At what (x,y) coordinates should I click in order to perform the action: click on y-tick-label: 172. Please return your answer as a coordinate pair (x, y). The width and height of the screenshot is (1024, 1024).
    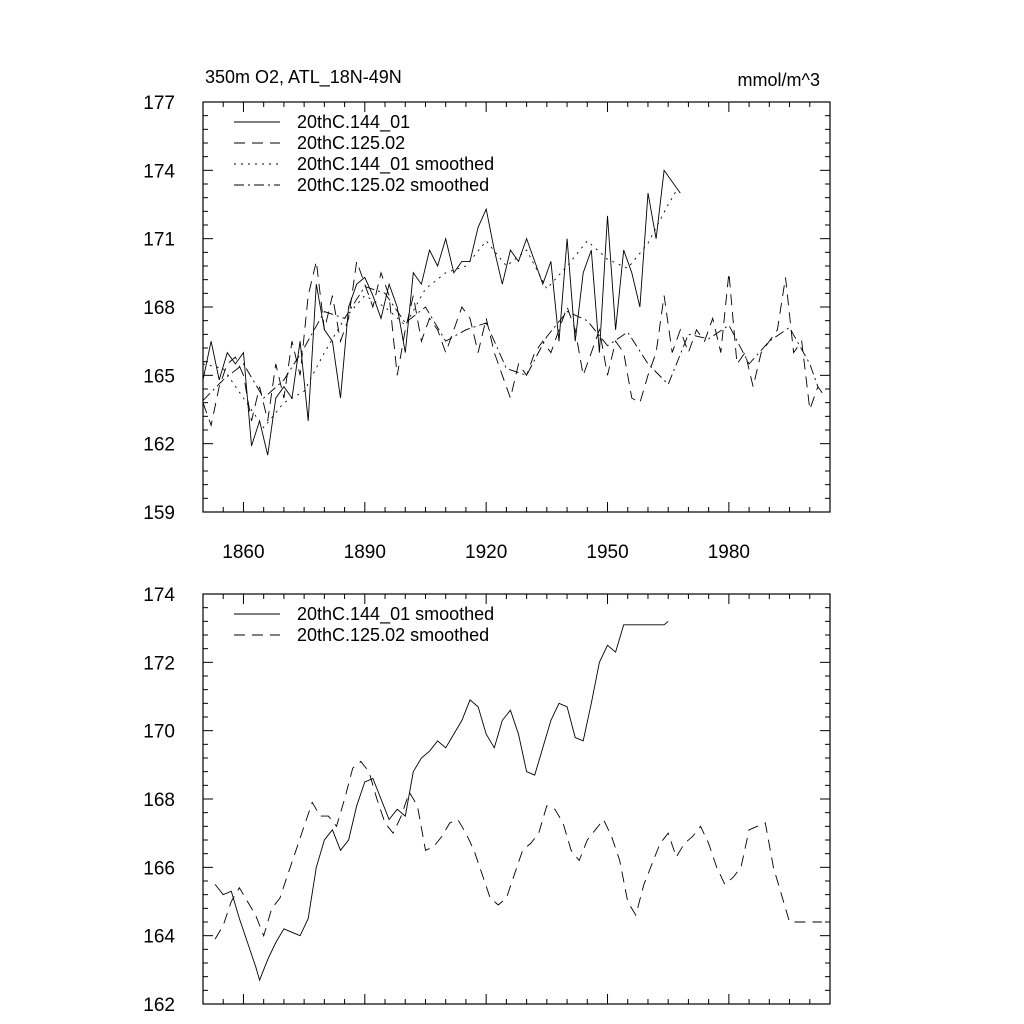
    Looking at the image, I should click on (159, 663).